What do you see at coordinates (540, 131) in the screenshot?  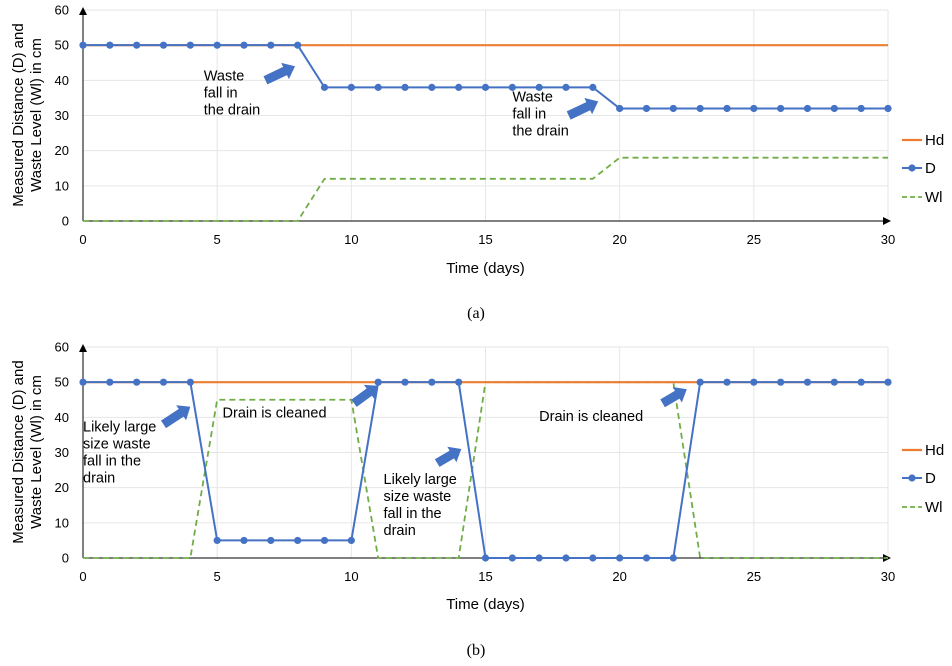 I see `annotation-text: the drain` at bounding box center [540, 131].